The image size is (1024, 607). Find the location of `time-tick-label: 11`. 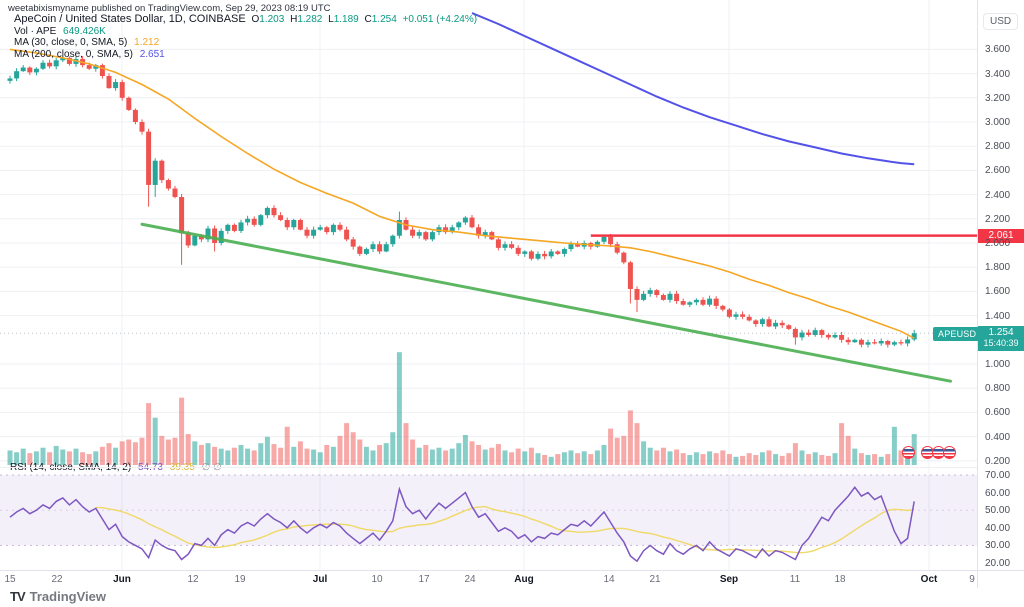

time-tick-label: 11 is located at coordinates (795, 579).